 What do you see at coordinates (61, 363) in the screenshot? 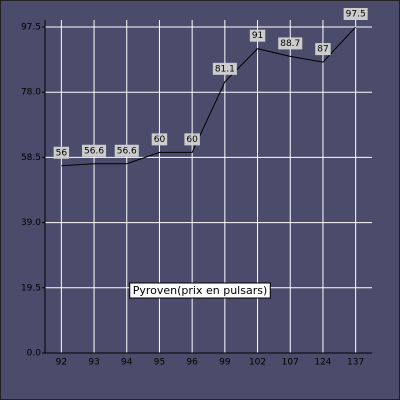
I see `x-tick-label: 92` at bounding box center [61, 363].